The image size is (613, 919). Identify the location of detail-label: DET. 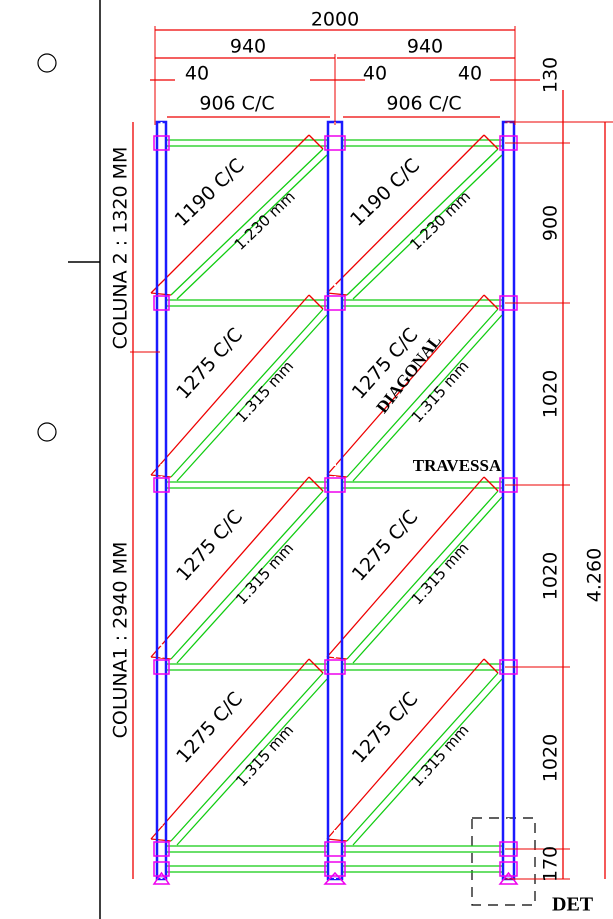
(573, 905).